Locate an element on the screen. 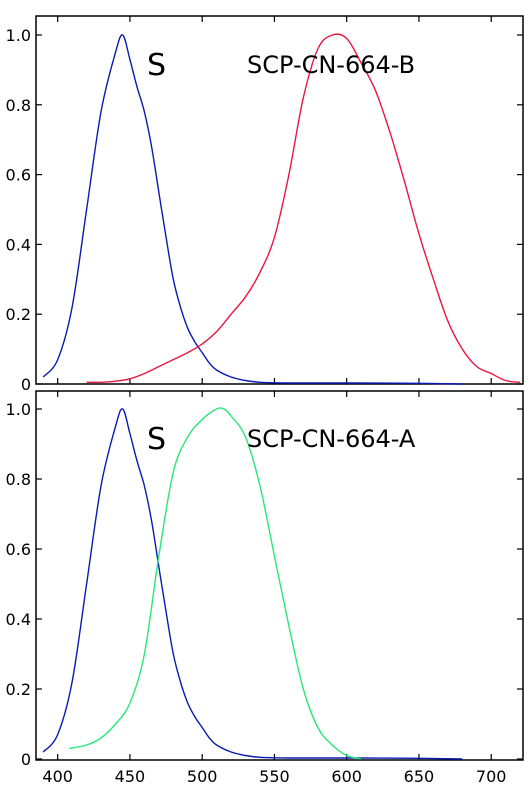 The width and height of the screenshot is (530, 790). x-tick-label: 500 is located at coordinates (202, 776).